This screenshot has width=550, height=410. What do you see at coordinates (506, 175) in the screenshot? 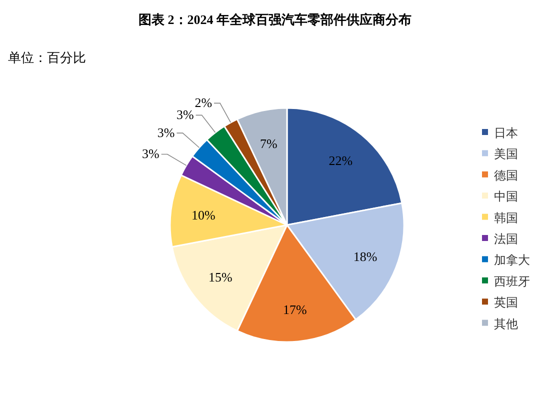
I see `legend-label: 德国` at bounding box center [506, 175].